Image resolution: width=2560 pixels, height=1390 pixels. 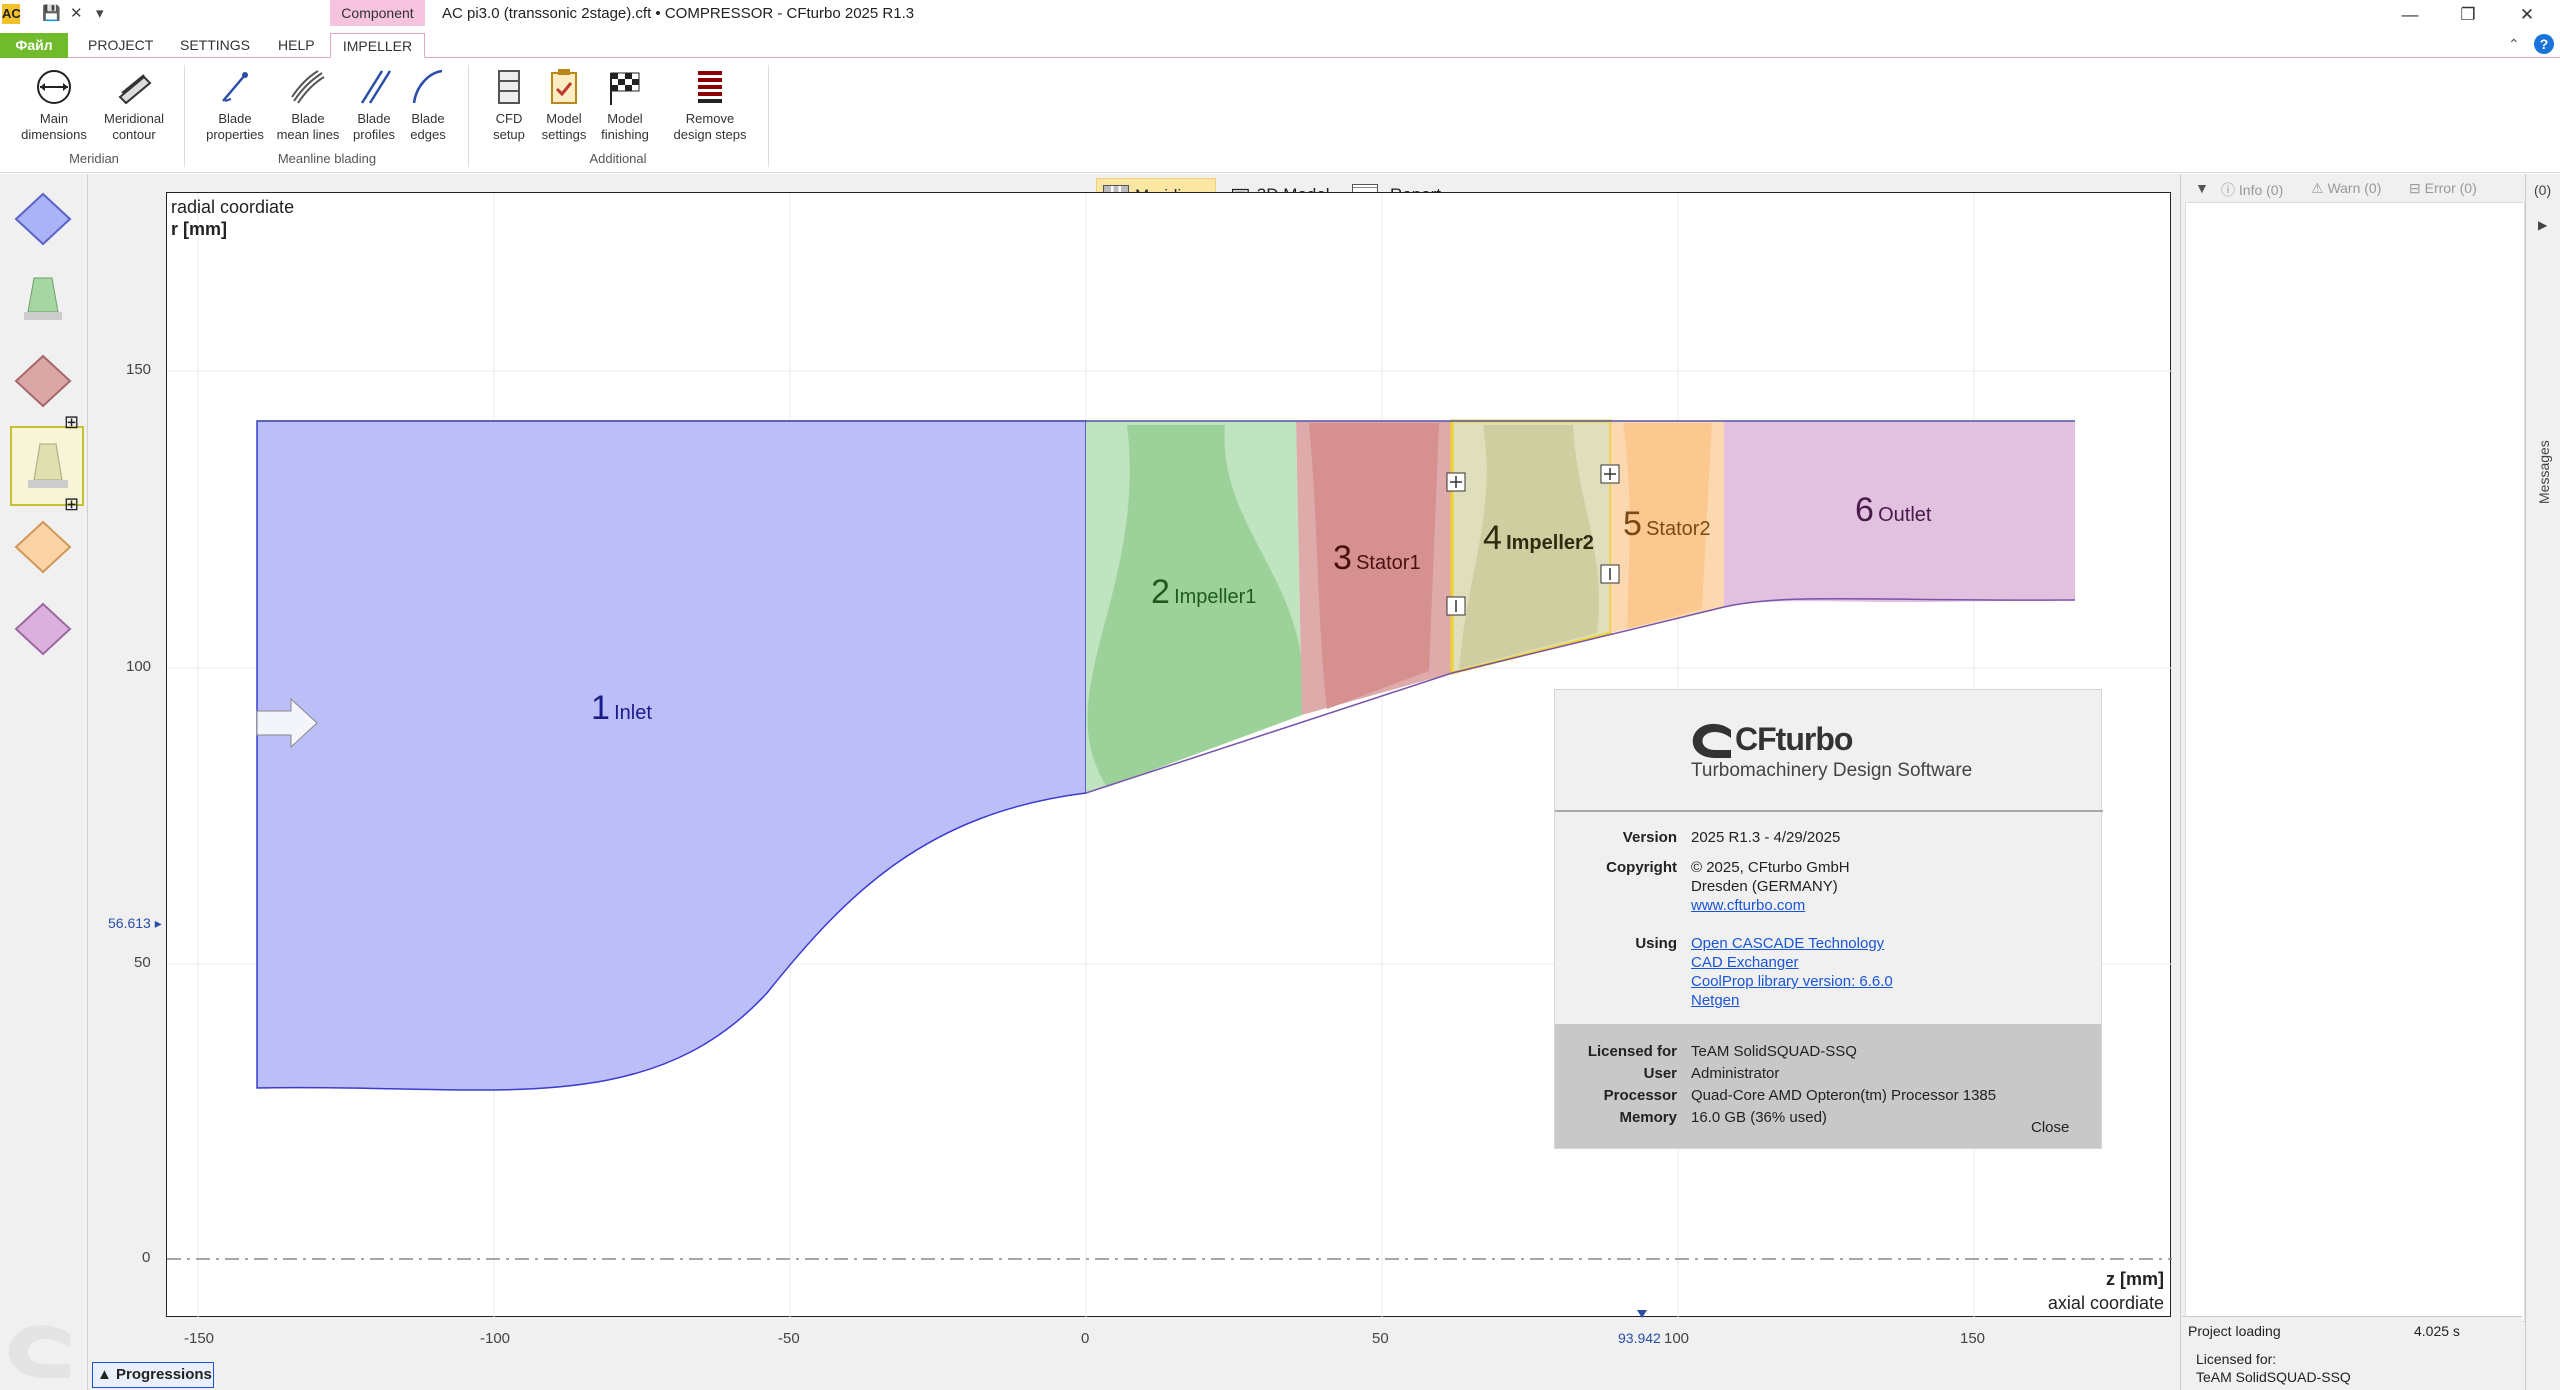 I want to click on collapse-ribbon-icon: ⌃, so click(x=2514, y=44).